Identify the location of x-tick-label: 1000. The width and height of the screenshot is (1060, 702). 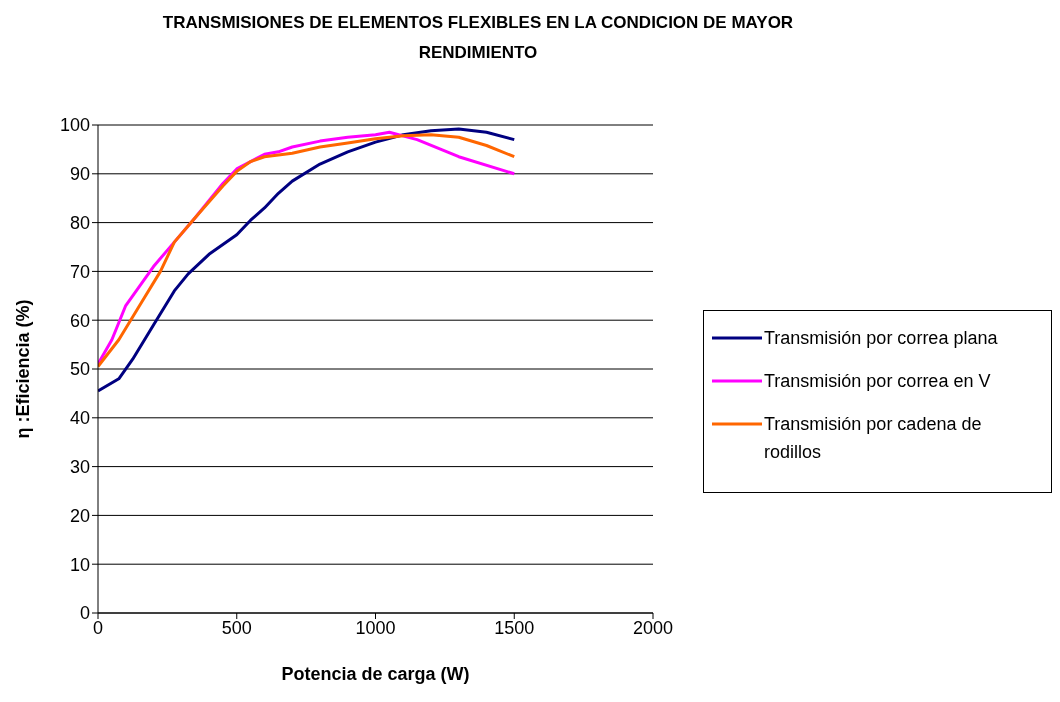
(375, 627).